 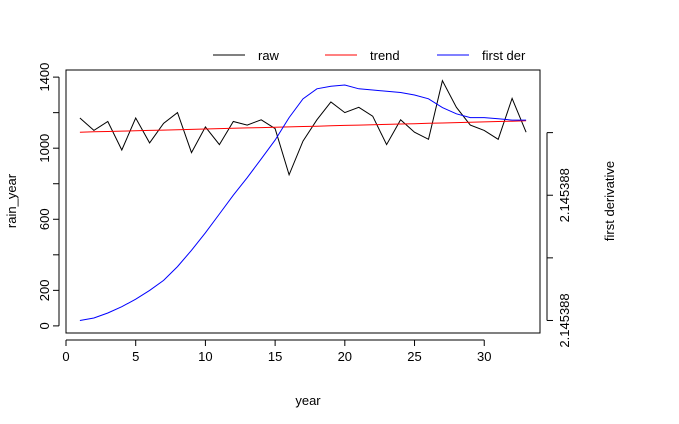 What do you see at coordinates (308, 400) in the screenshot?
I see `x-axis-label: year` at bounding box center [308, 400].